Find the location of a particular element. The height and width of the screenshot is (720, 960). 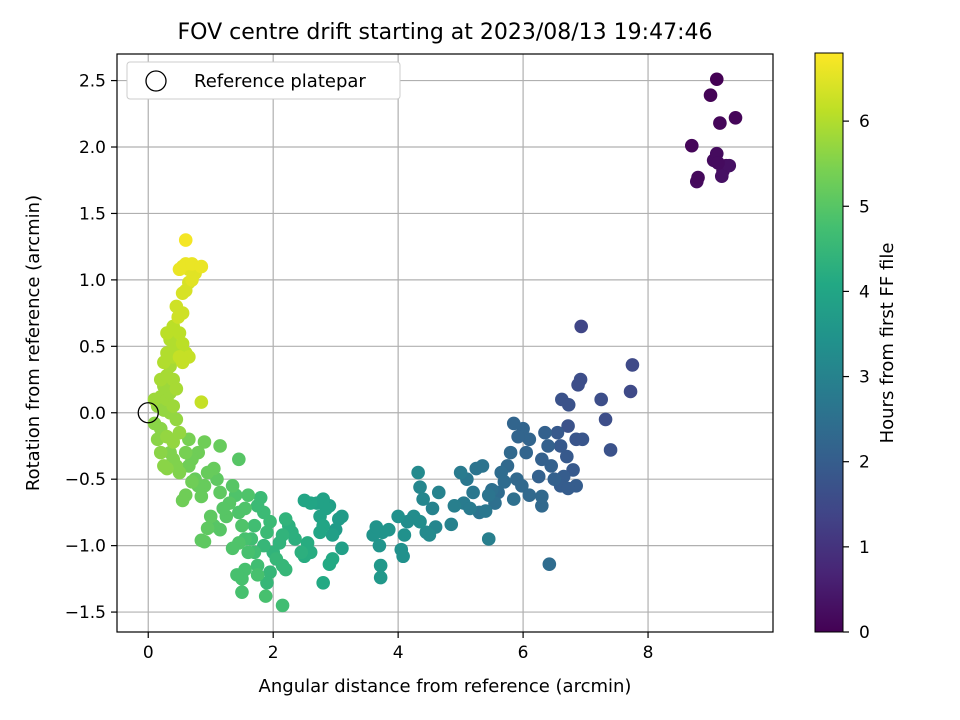

colorbar-tick-label: 3 is located at coordinates (864, 378).